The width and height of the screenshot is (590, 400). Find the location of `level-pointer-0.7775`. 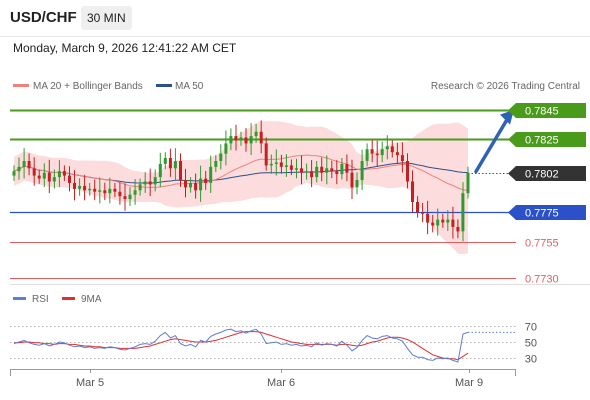

level-pointer-0.7775 is located at coordinates (512, 212).